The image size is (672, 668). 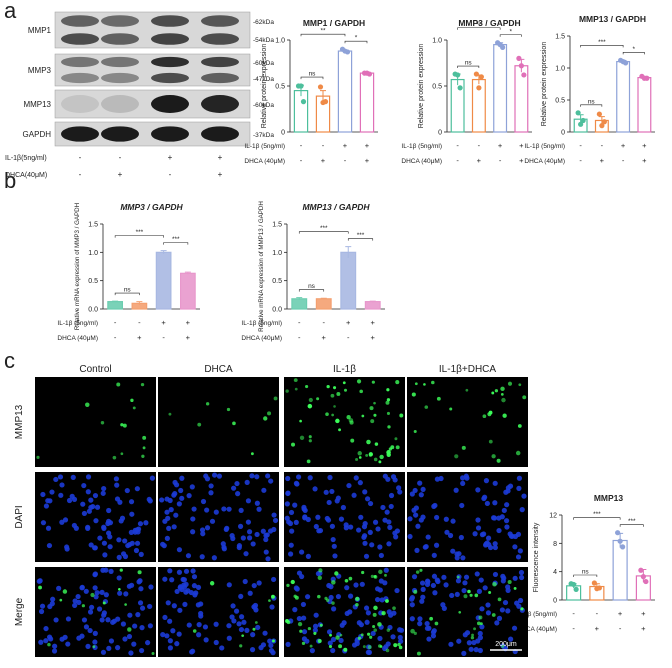 I want to click on condition-label: IL-1β (5ng/ml), so click(x=536, y=614).